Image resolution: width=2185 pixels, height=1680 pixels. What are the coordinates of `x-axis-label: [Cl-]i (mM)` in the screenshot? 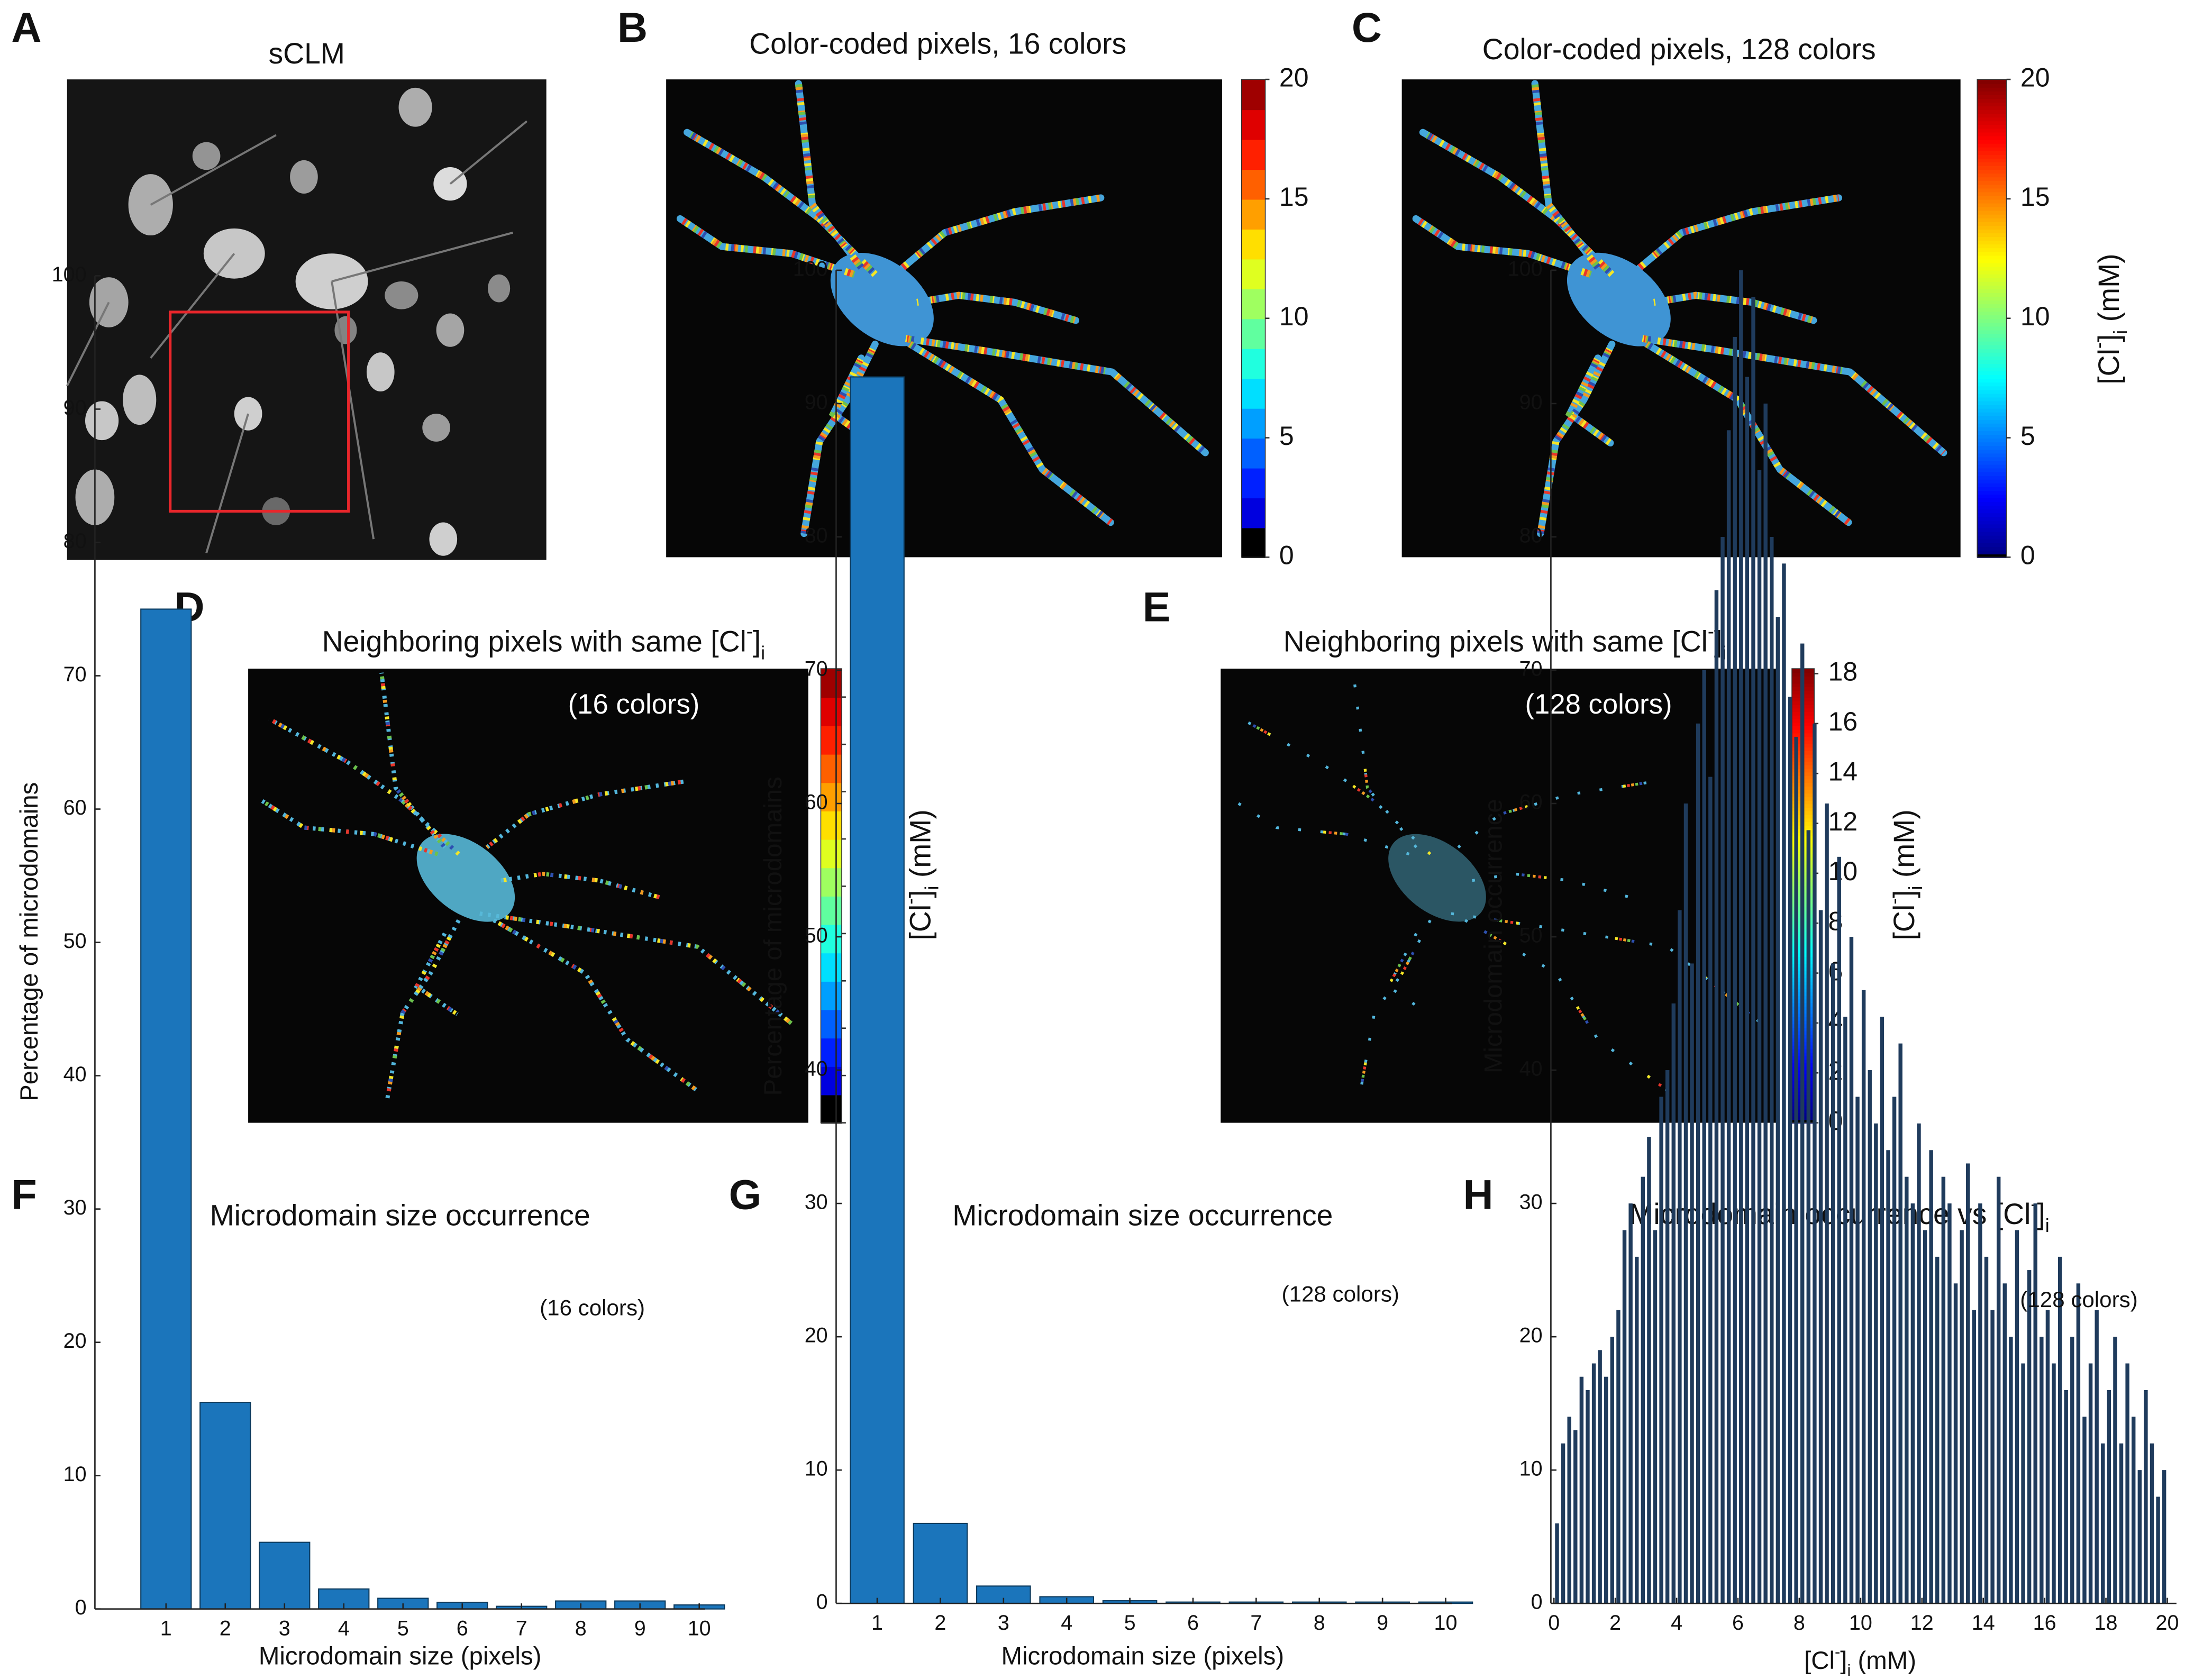 It's located at (1860, 1660).